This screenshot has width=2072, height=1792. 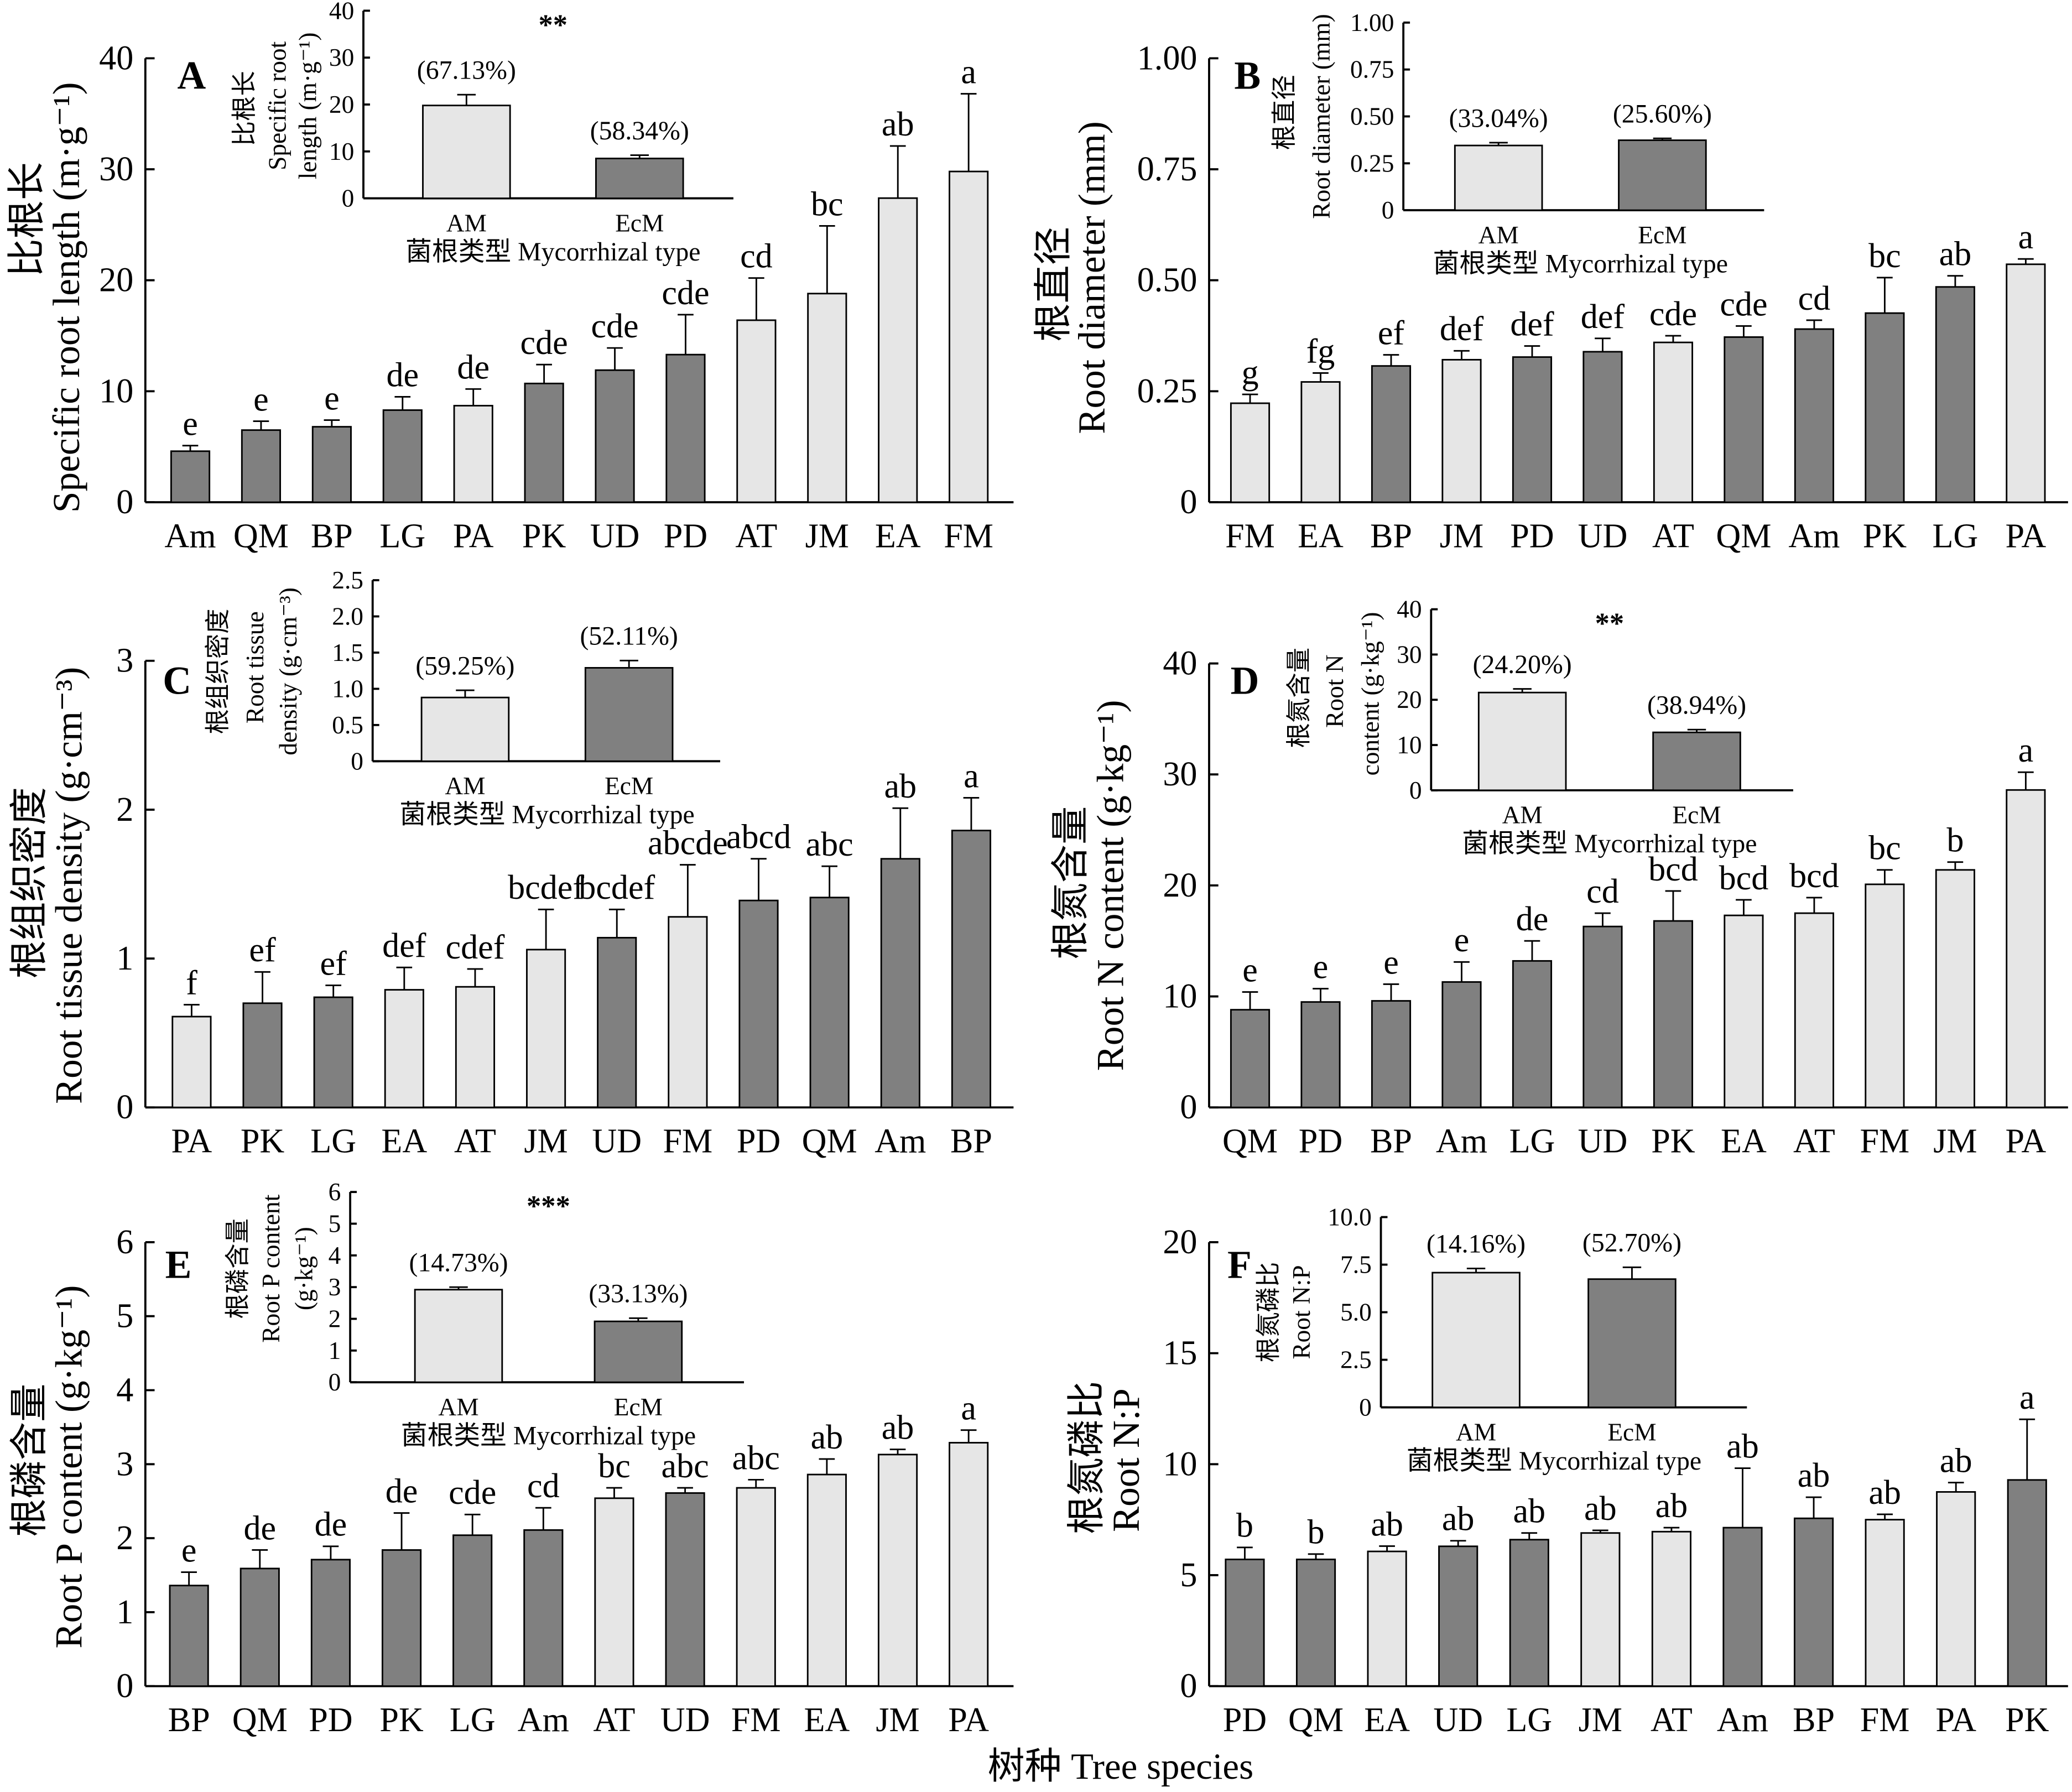 What do you see at coordinates (1250, 1141) in the screenshot?
I see `panel-D-main-xtick-label-QM: QM` at bounding box center [1250, 1141].